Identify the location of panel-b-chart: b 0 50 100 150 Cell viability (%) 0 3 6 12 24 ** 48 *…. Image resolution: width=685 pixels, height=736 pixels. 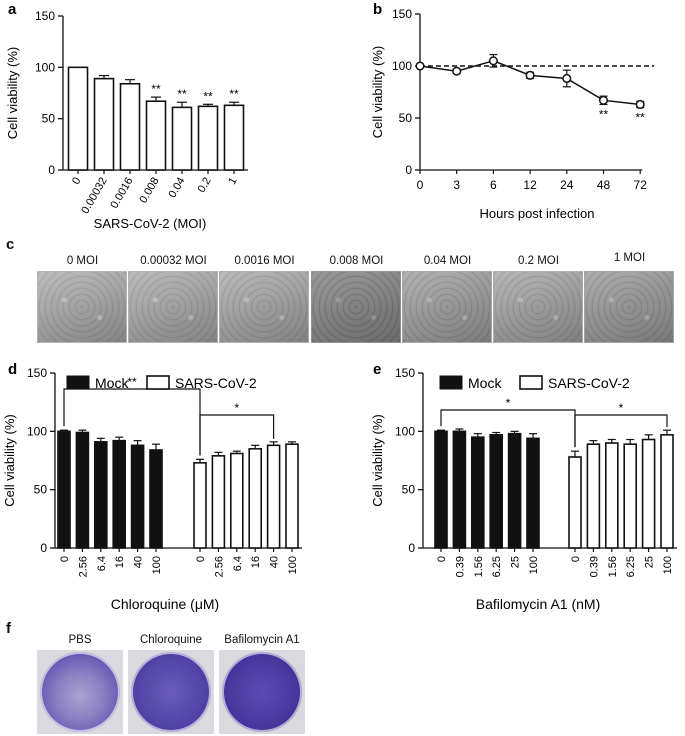
(512, 111).